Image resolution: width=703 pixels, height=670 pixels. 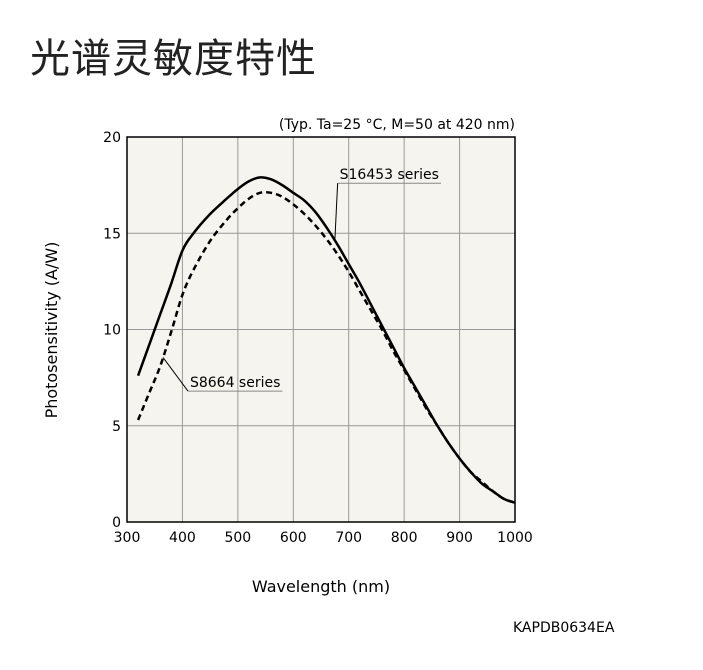 What do you see at coordinates (127, 538) in the screenshot?
I see `x-tick-label: 300` at bounding box center [127, 538].